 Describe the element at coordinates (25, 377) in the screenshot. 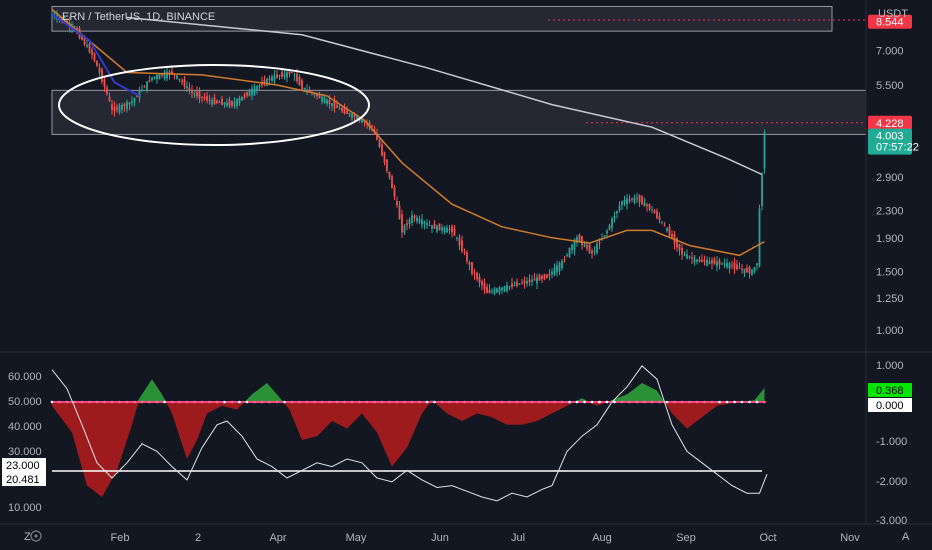

I see `osc-left-tick-label: 60.000` at that location.